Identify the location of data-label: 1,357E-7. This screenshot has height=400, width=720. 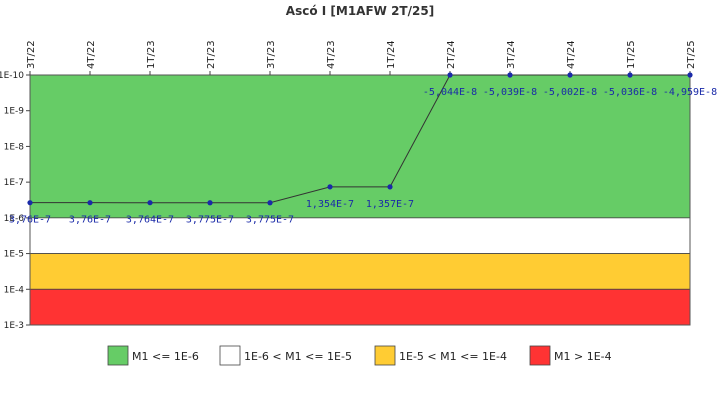
(390, 204).